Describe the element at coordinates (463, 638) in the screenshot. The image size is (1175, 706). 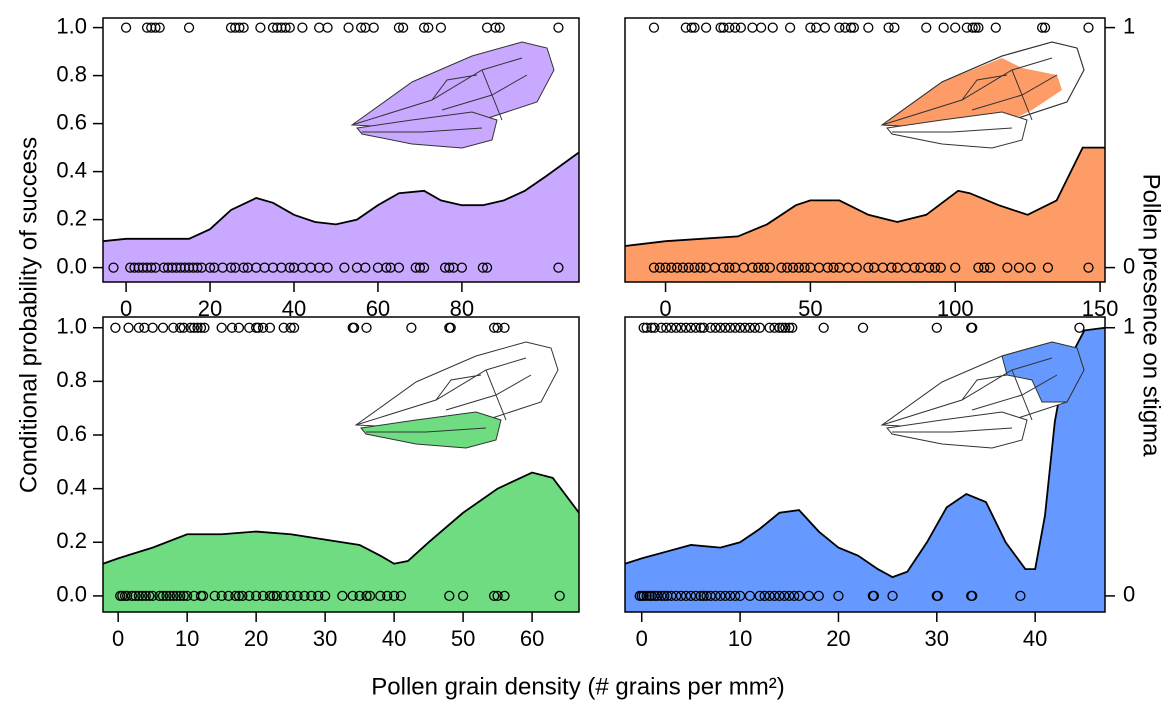
I see `x-tick-label: 50` at that location.